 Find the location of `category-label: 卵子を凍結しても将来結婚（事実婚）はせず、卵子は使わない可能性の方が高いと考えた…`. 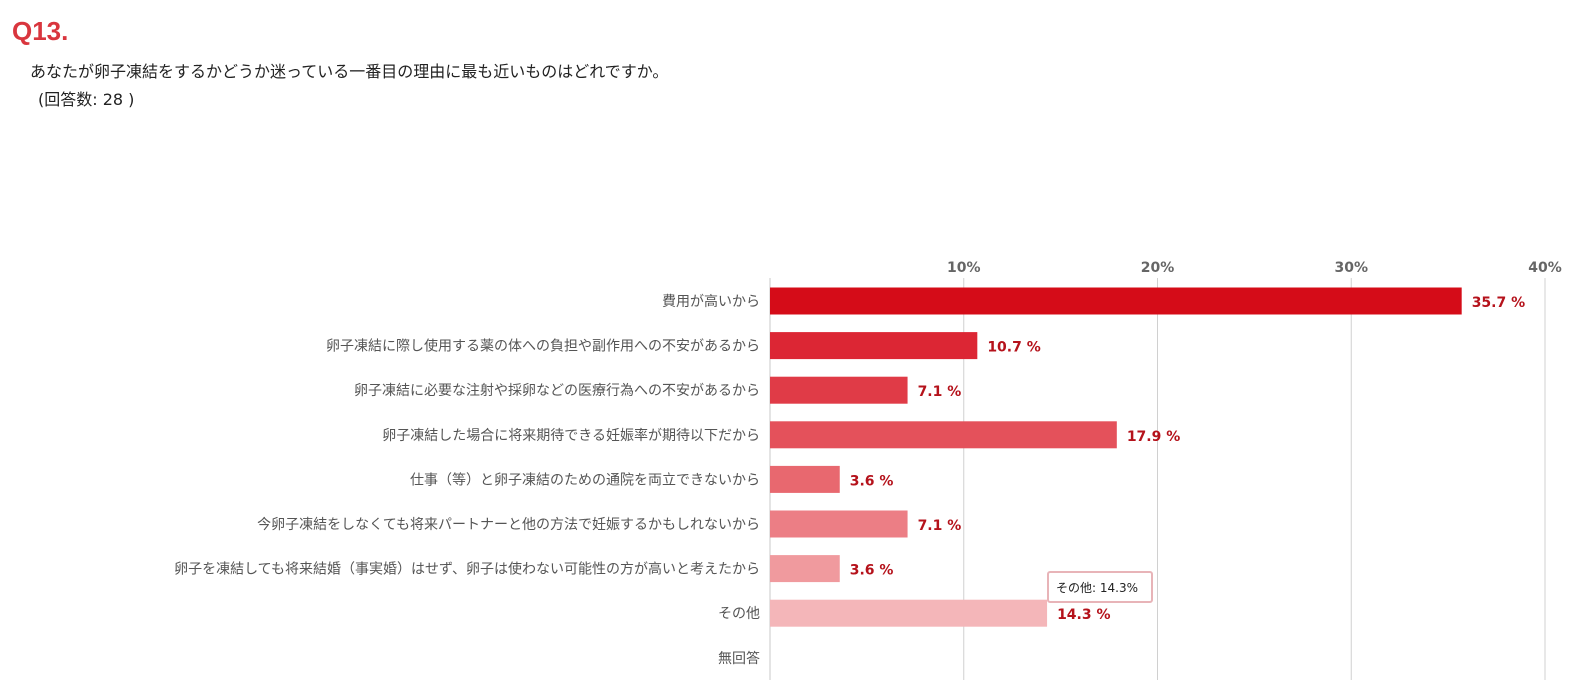

category-label: 卵子を凍結しても将来結婚（事実婚）はせず、卵子は使わない可能性の方が高いと考えた… is located at coordinates (467, 569).